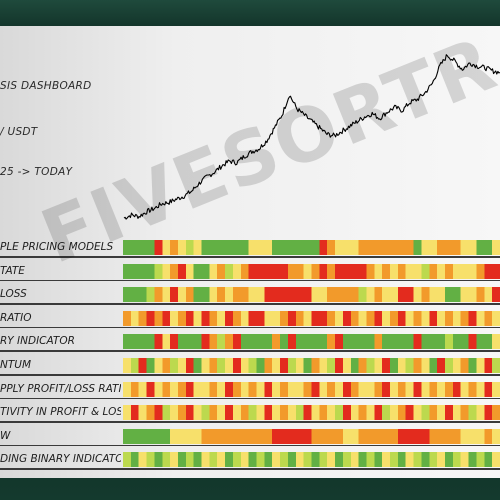 This screenshot has width=500, height=500. Describe the element at coordinates (57, 247) in the screenshot. I see `indicator-label: PLE PRICING MODELS` at that location.